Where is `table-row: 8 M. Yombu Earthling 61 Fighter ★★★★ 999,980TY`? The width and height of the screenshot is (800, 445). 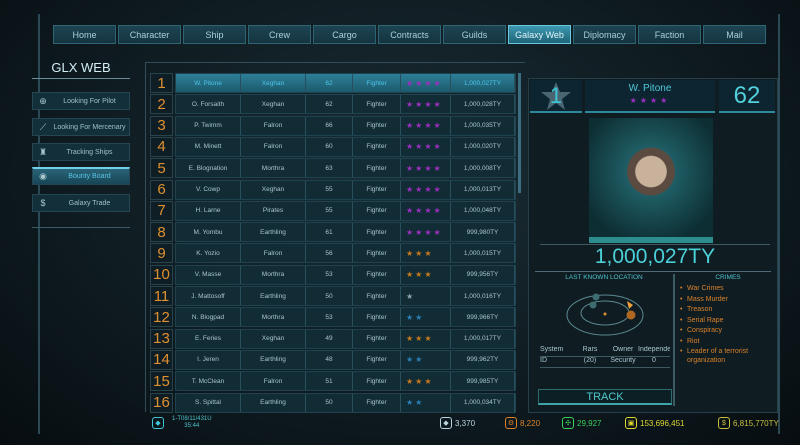 table-row: 8 M. Yombu Earthling 61 Fighter ★★★★ 999,980TY is located at coordinates (333, 232).